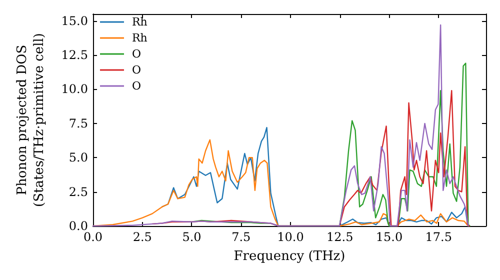  I want to click on y-tick-label: 12.5, so click(74, 55).